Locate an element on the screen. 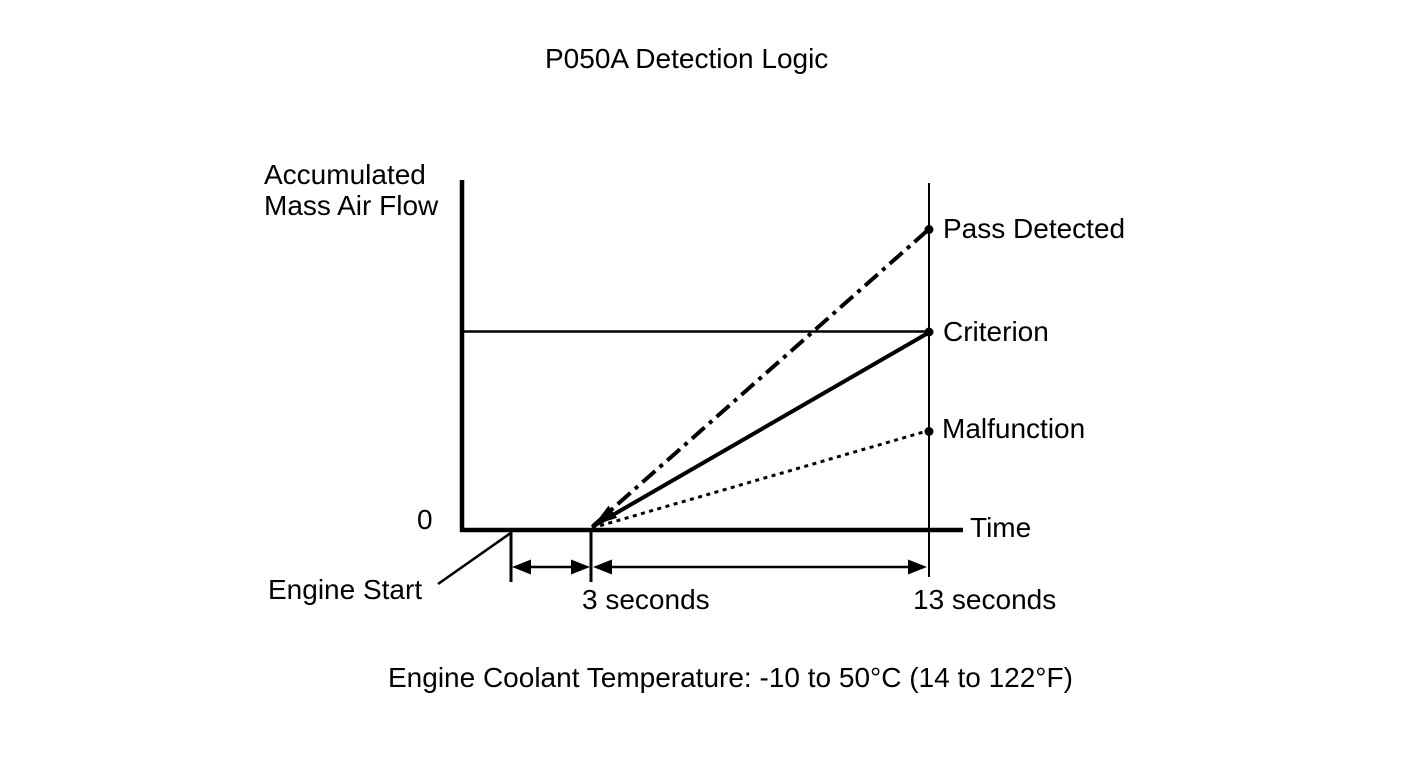  malfunction-dot is located at coordinates (929, 431).